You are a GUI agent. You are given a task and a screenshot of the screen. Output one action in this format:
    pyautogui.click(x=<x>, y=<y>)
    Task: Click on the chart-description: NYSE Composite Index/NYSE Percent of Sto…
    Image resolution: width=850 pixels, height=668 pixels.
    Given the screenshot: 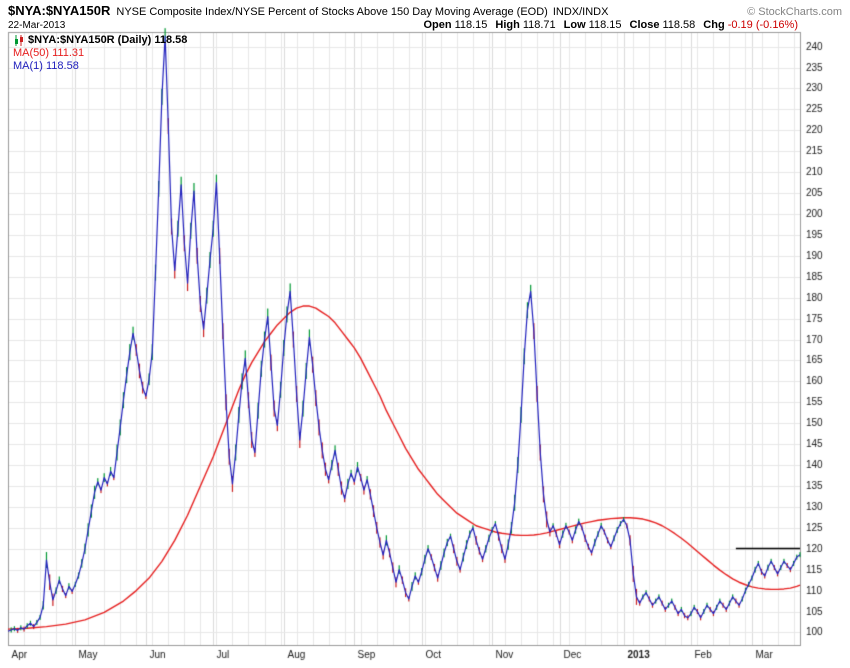 What is the action you would take?
    pyautogui.click(x=332, y=12)
    